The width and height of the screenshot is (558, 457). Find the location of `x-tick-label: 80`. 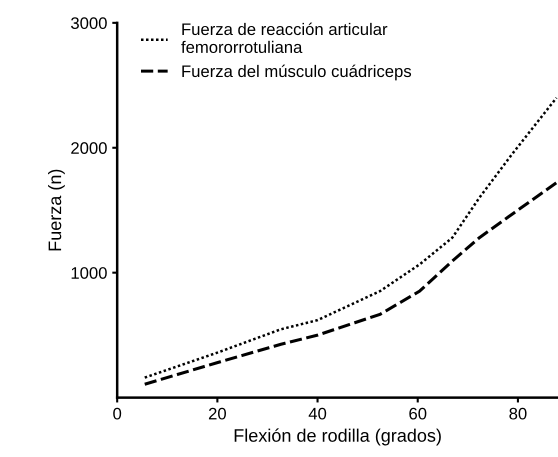

x-tick-label: 80 is located at coordinates (518, 414).